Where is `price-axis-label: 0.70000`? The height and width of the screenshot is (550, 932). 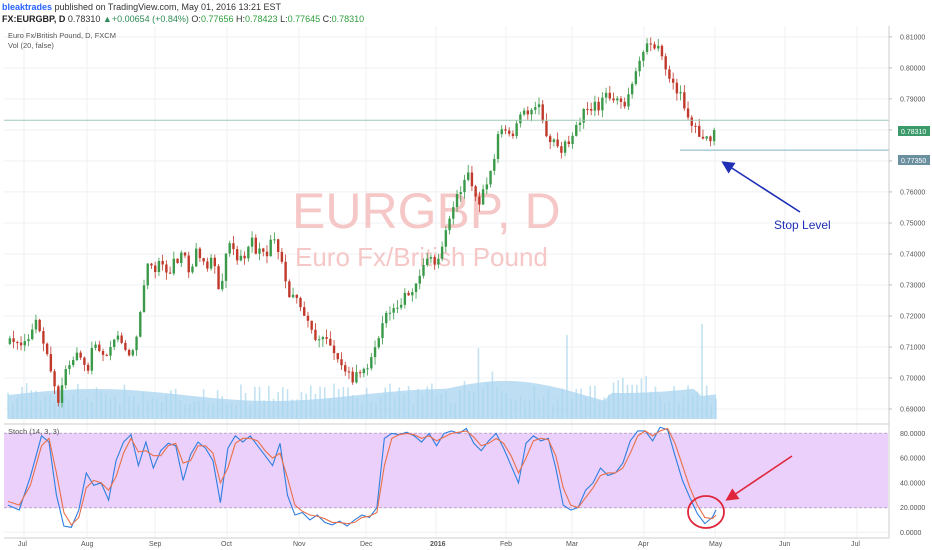
price-axis-label: 0.70000 is located at coordinates (912, 379).